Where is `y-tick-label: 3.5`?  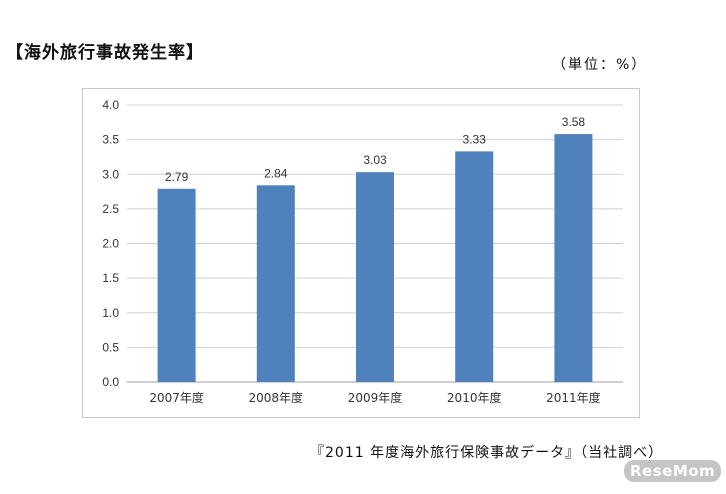 y-tick-label: 3.5 is located at coordinates (110, 140).